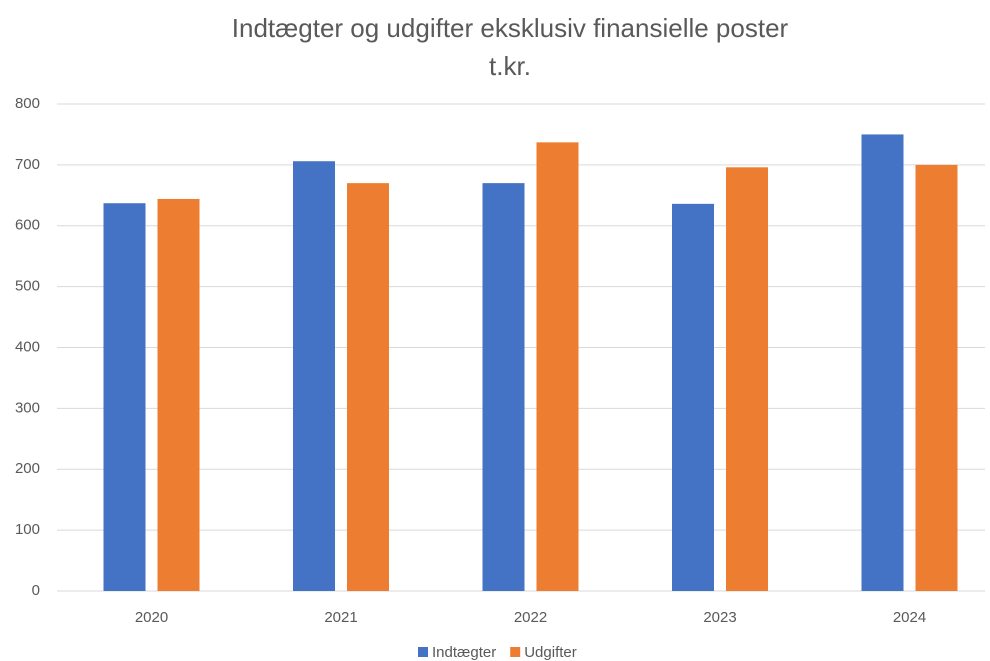  What do you see at coordinates (719, 617) in the screenshot?
I see `x-tick-label: 2023` at bounding box center [719, 617].